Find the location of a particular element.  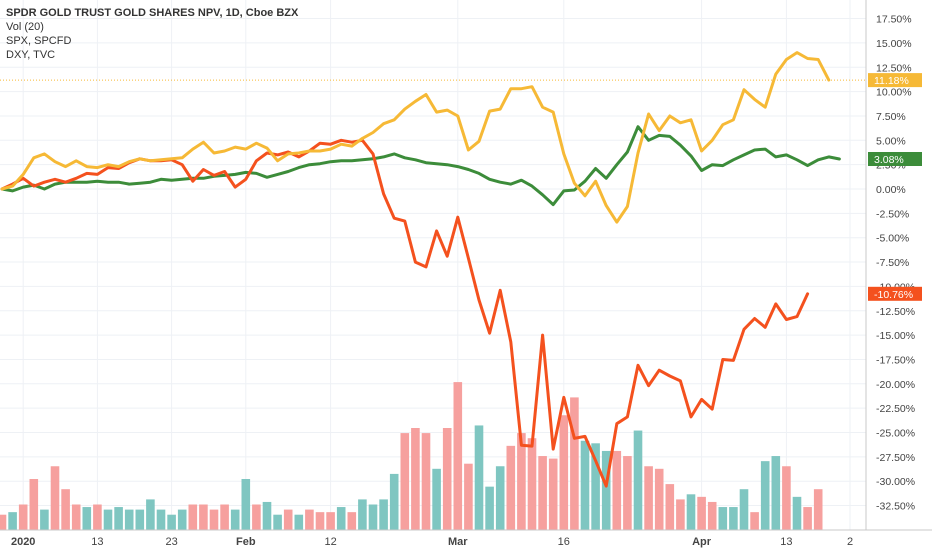

y-tick-label: -22.50% is located at coordinates (895, 409).